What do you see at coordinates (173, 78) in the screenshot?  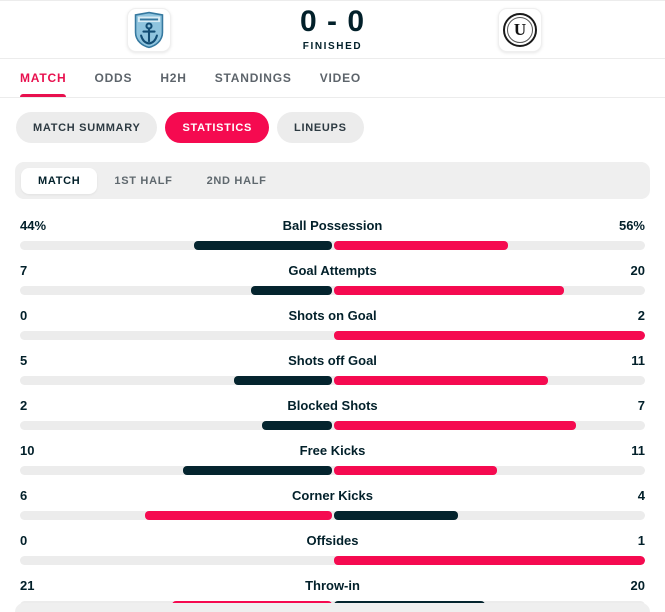 I see `tab-h2h: H2H` at bounding box center [173, 78].